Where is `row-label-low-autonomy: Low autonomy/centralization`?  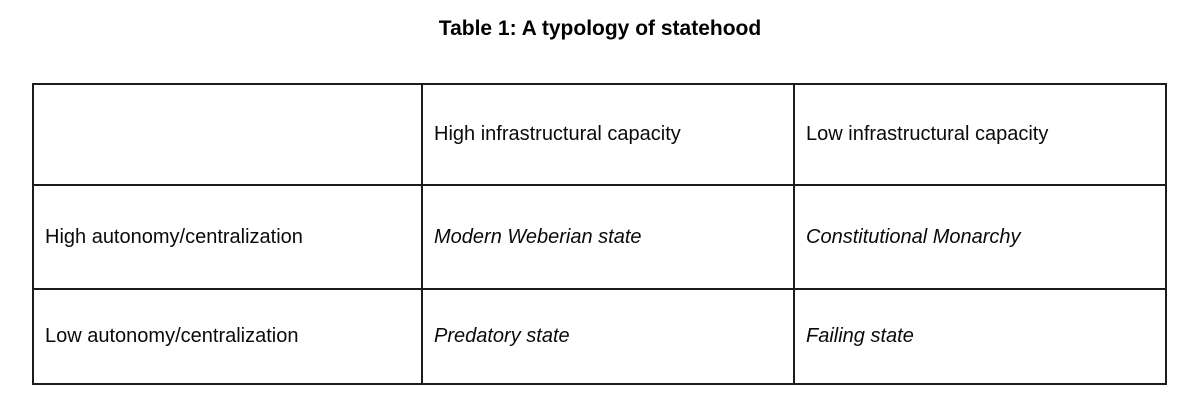
row-label-low-autonomy: Low autonomy/centralization is located at coordinates (227, 336).